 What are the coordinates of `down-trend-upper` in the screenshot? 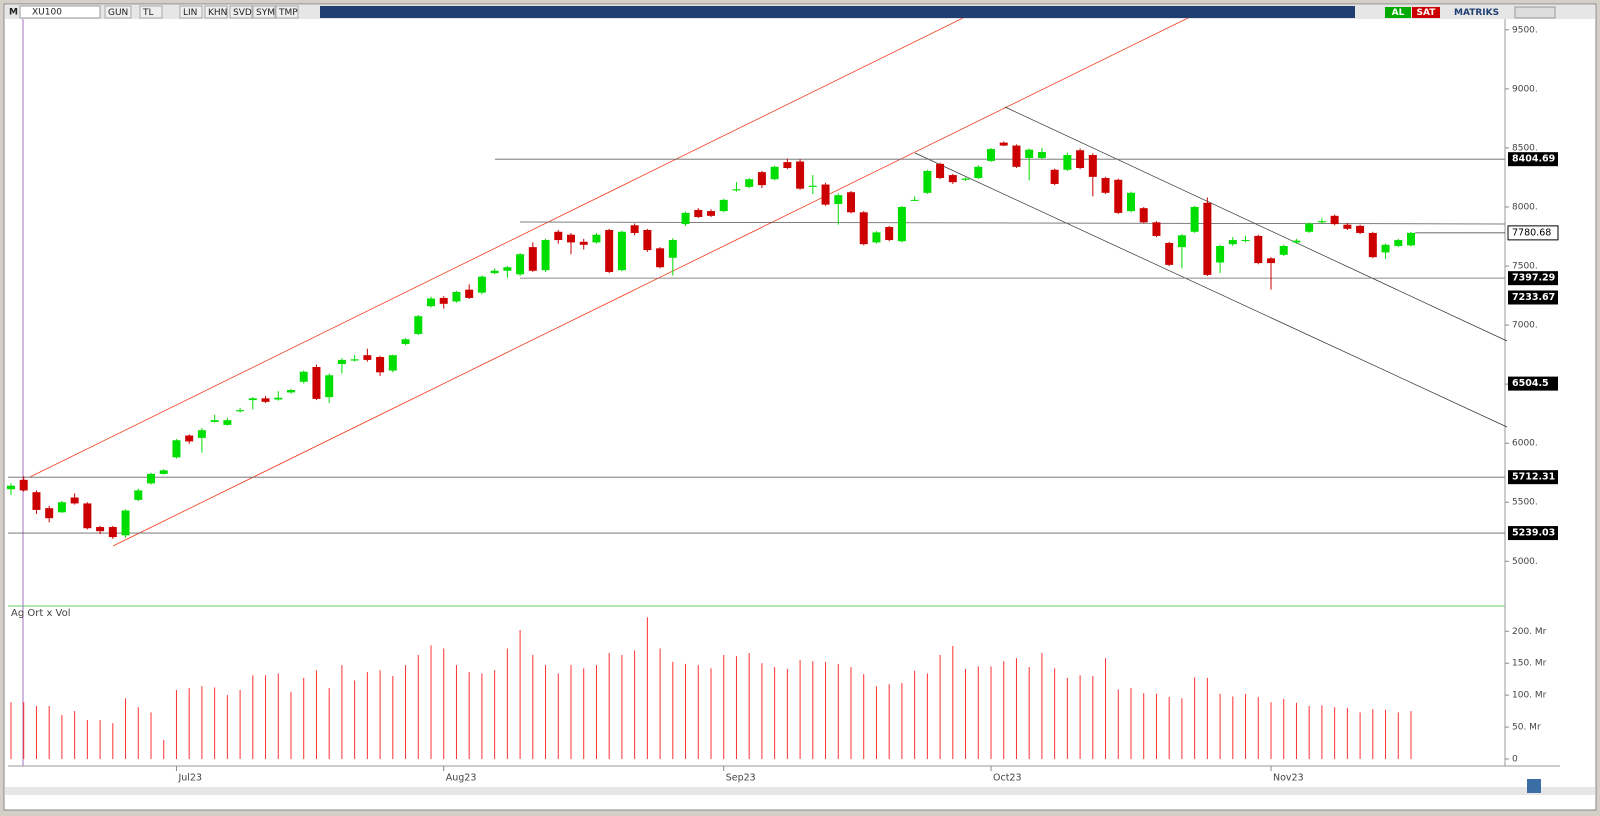 It's located at (1256, 224).